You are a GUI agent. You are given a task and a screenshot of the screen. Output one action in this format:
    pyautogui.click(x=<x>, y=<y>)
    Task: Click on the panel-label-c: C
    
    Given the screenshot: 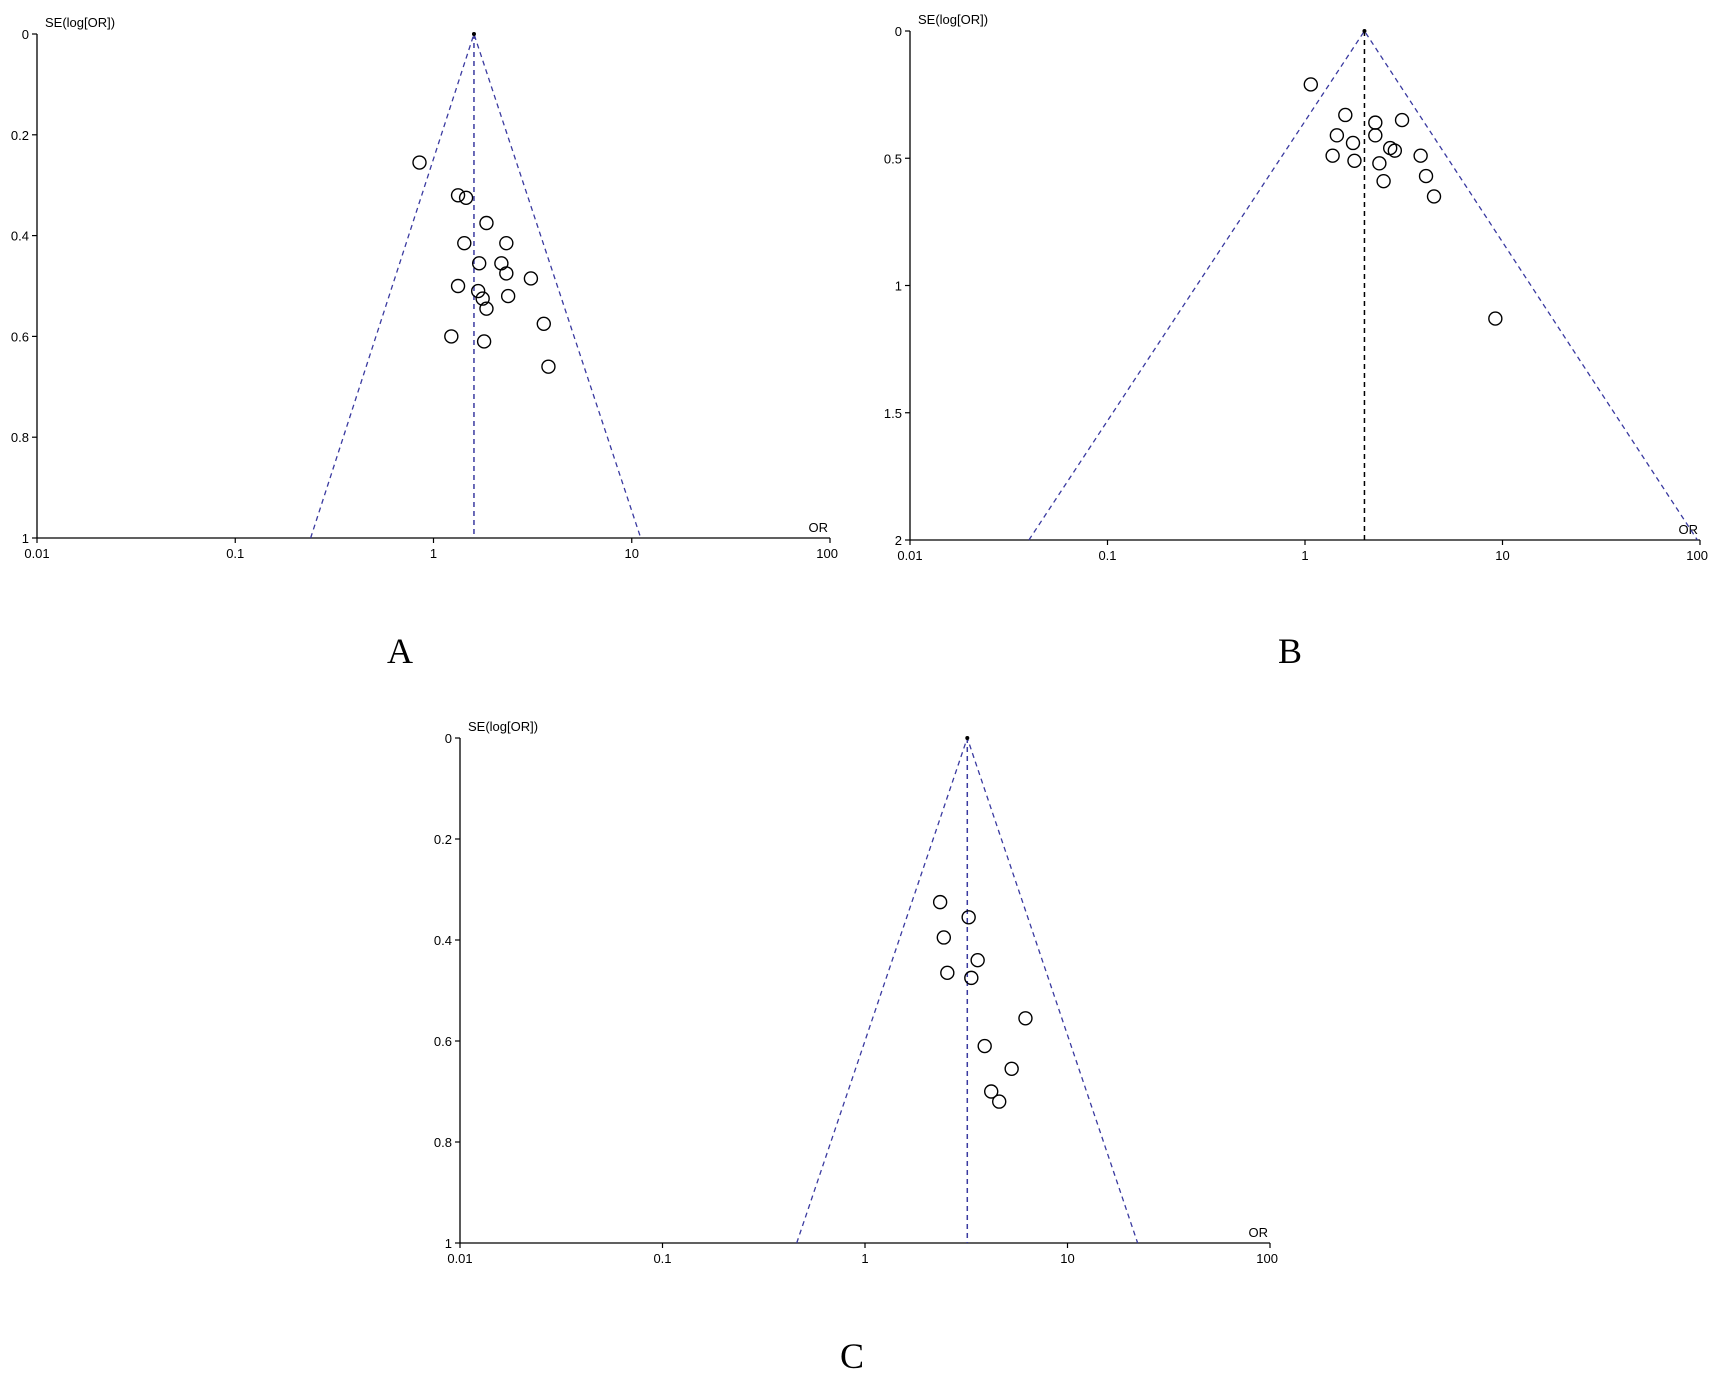 What is the action you would take?
    pyautogui.click(x=852, y=1356)
    